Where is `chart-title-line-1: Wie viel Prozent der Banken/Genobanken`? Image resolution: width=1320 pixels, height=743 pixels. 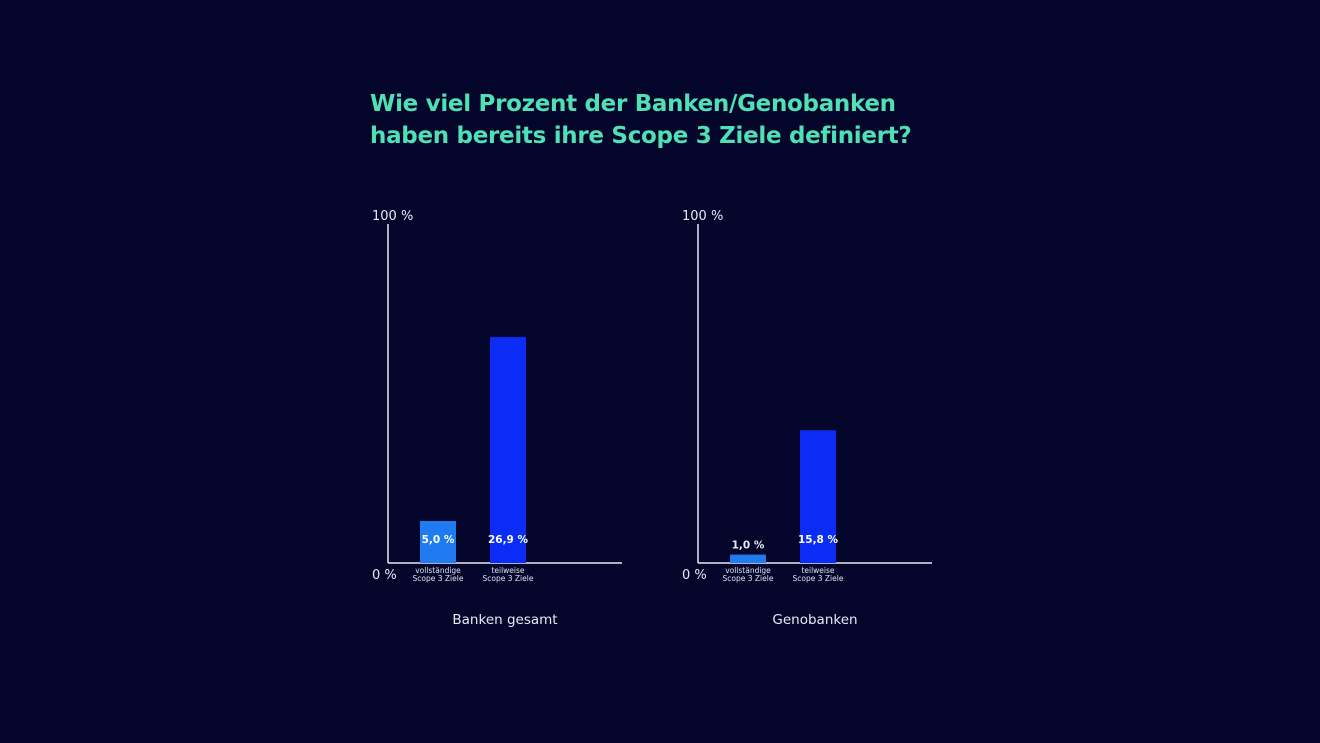
chart-title-line-1: Wie viel Prozent der Banken/Genobanken is located at coordinates (633, 104).